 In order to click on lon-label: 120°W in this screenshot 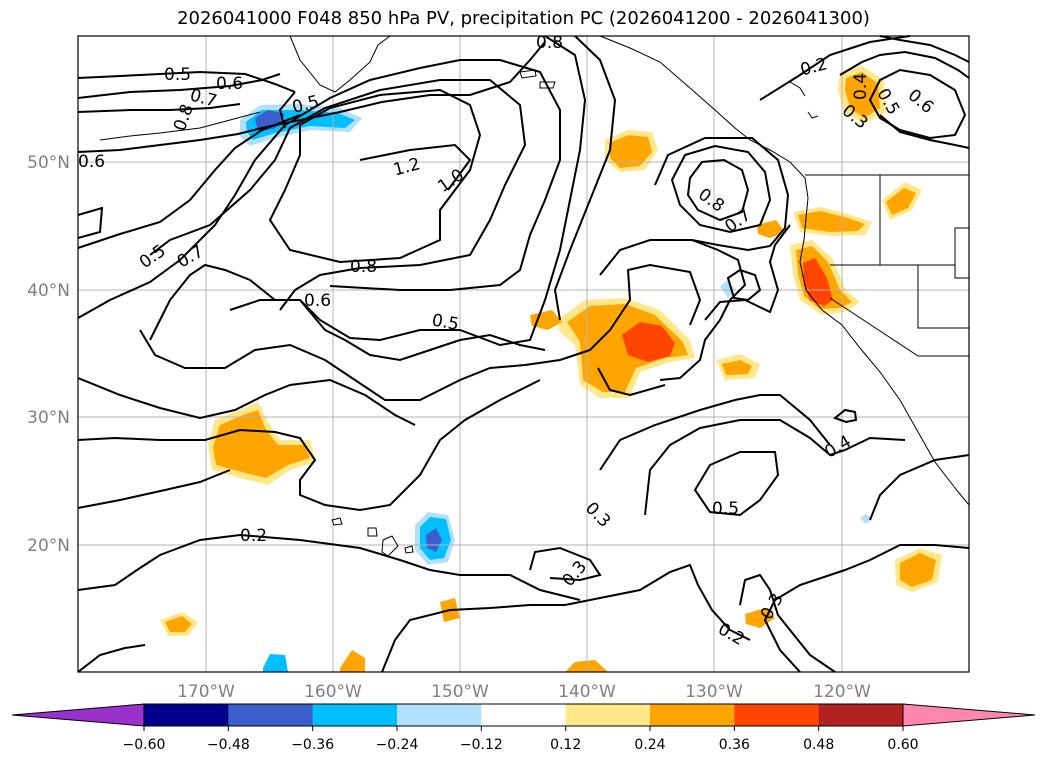, I will do `click(842, 692)`.